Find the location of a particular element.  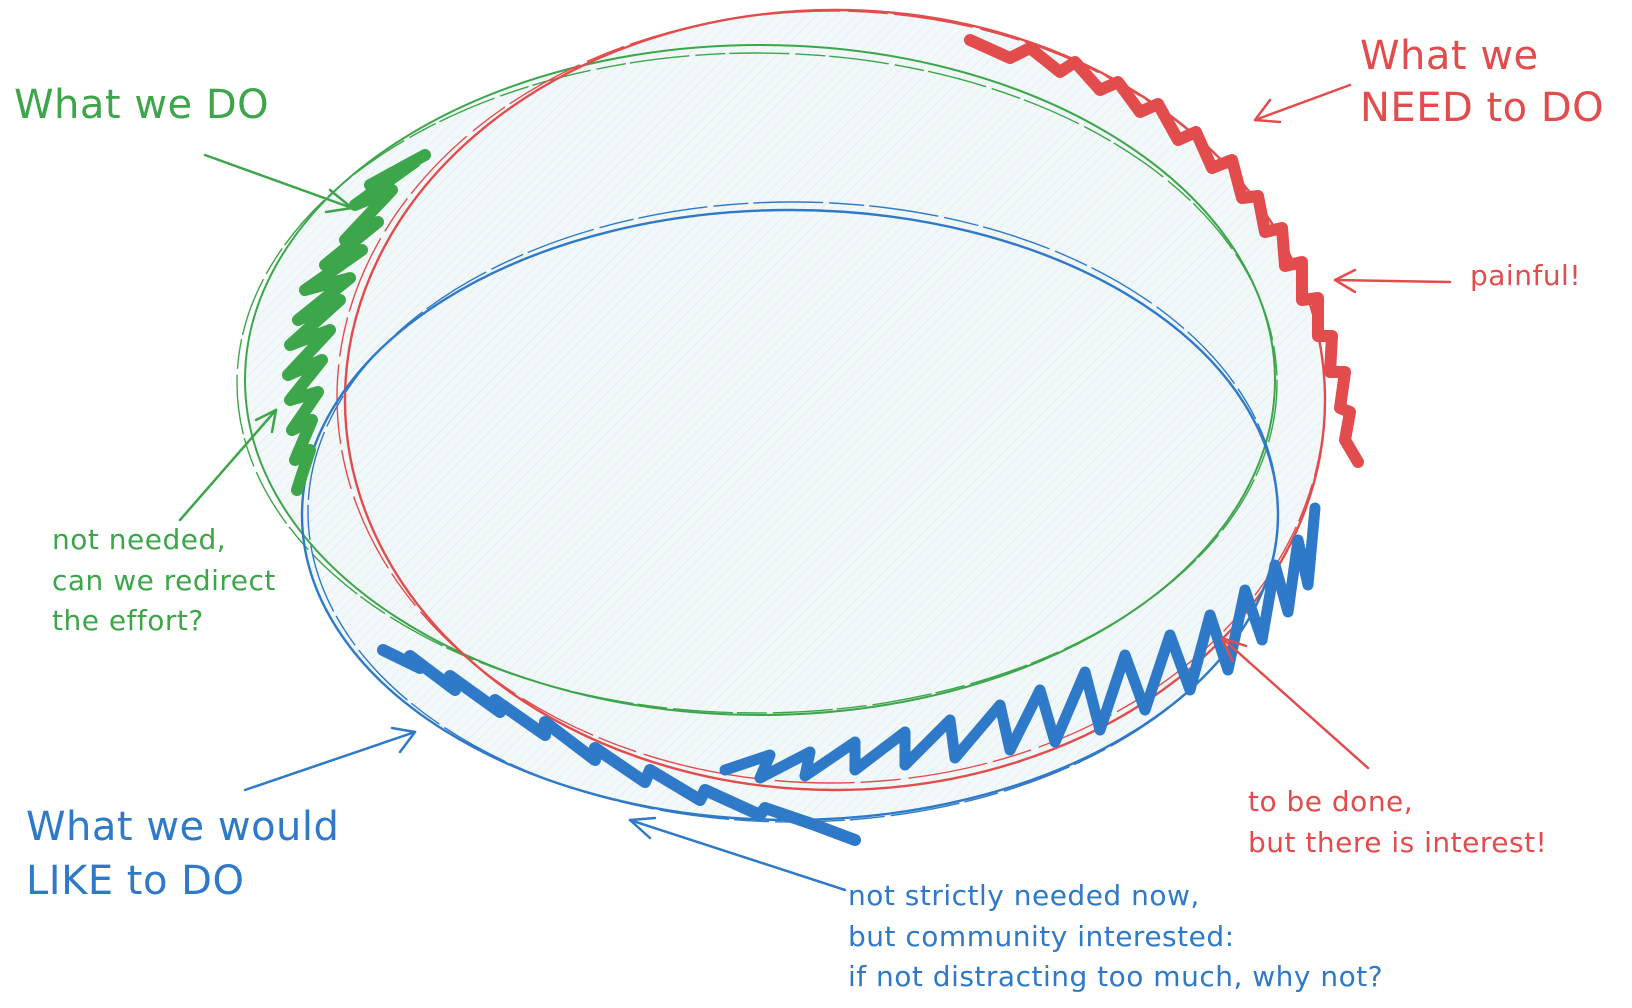

arrow-to-be-done is located at coordinates (1295, 703).